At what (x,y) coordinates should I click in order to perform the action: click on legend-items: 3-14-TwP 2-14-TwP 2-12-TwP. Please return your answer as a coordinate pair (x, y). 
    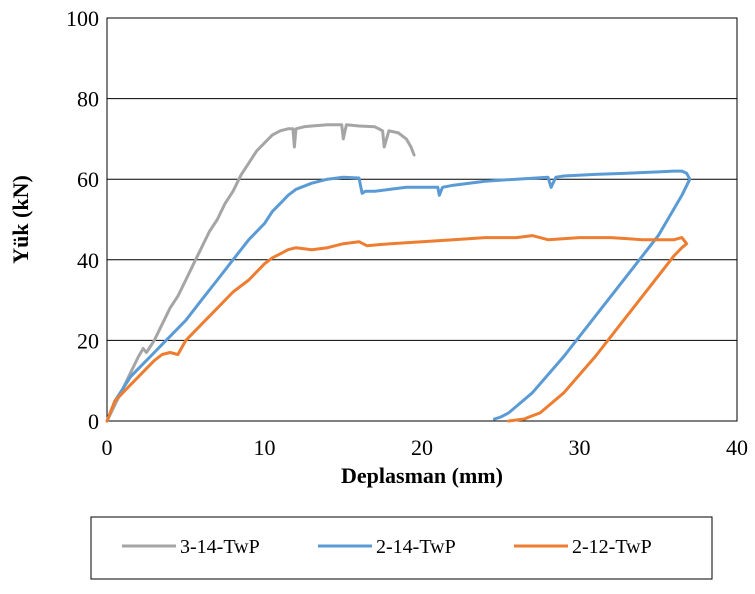
    Looking at the image, I should click on (387, 547).